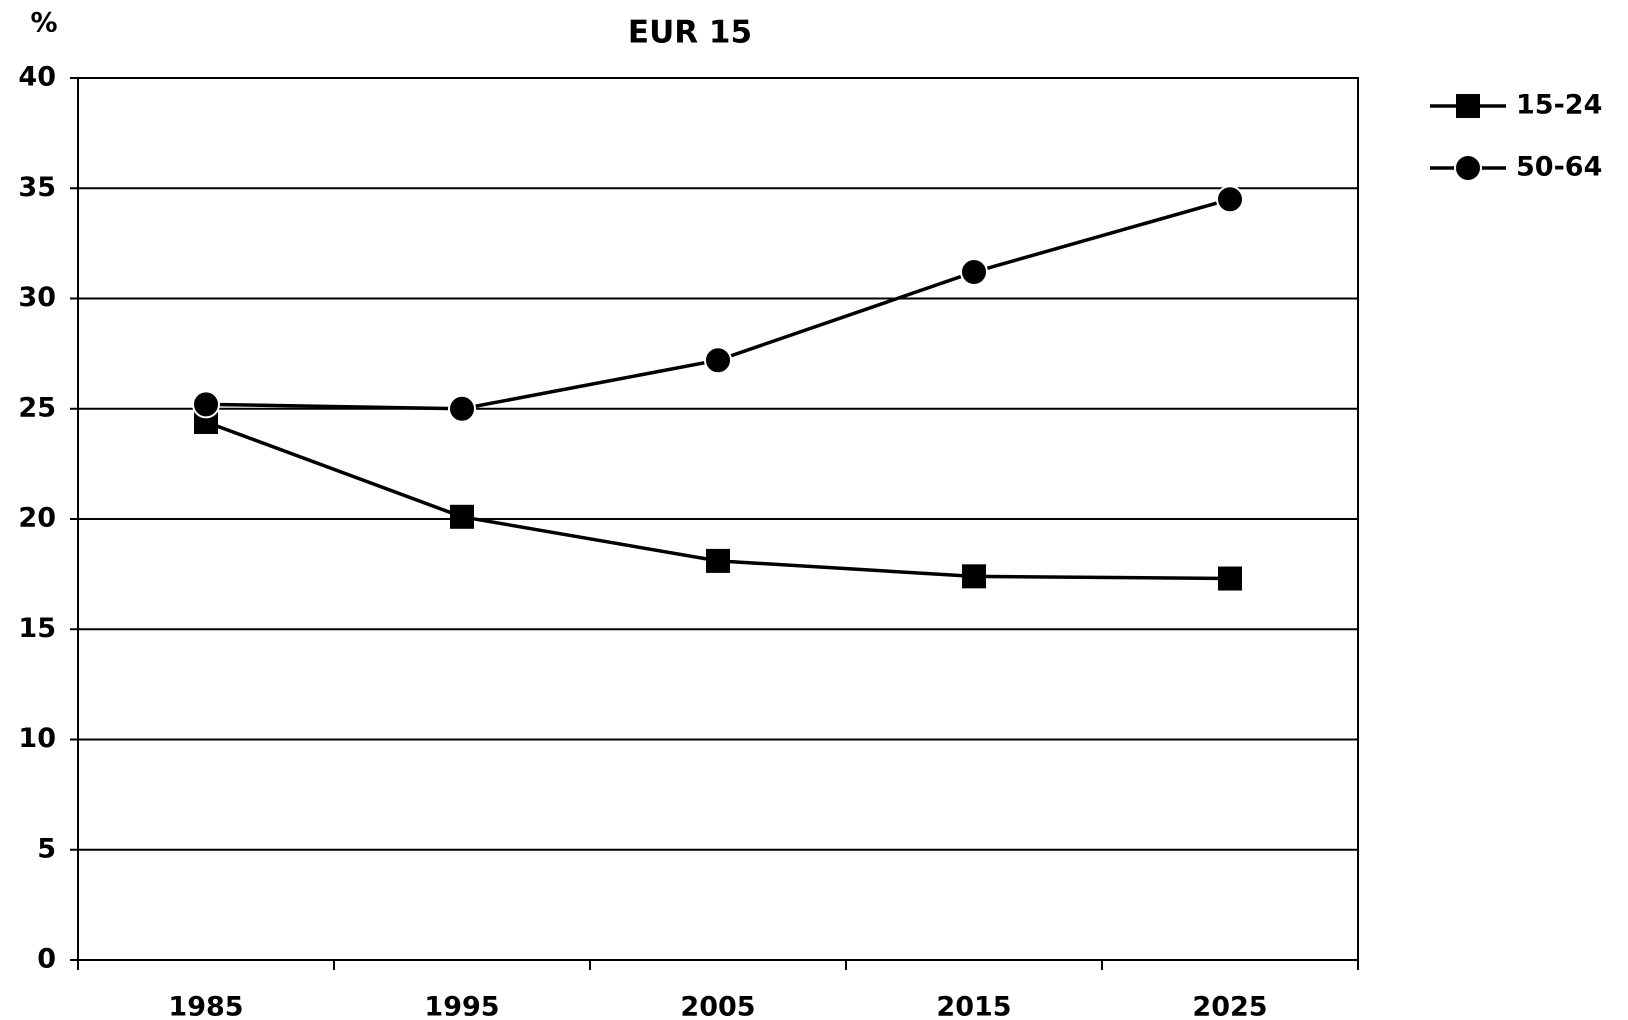  Describe the element at coordinates (43, 23) in the screenshot. I see `y-axis-label: %` at that location.